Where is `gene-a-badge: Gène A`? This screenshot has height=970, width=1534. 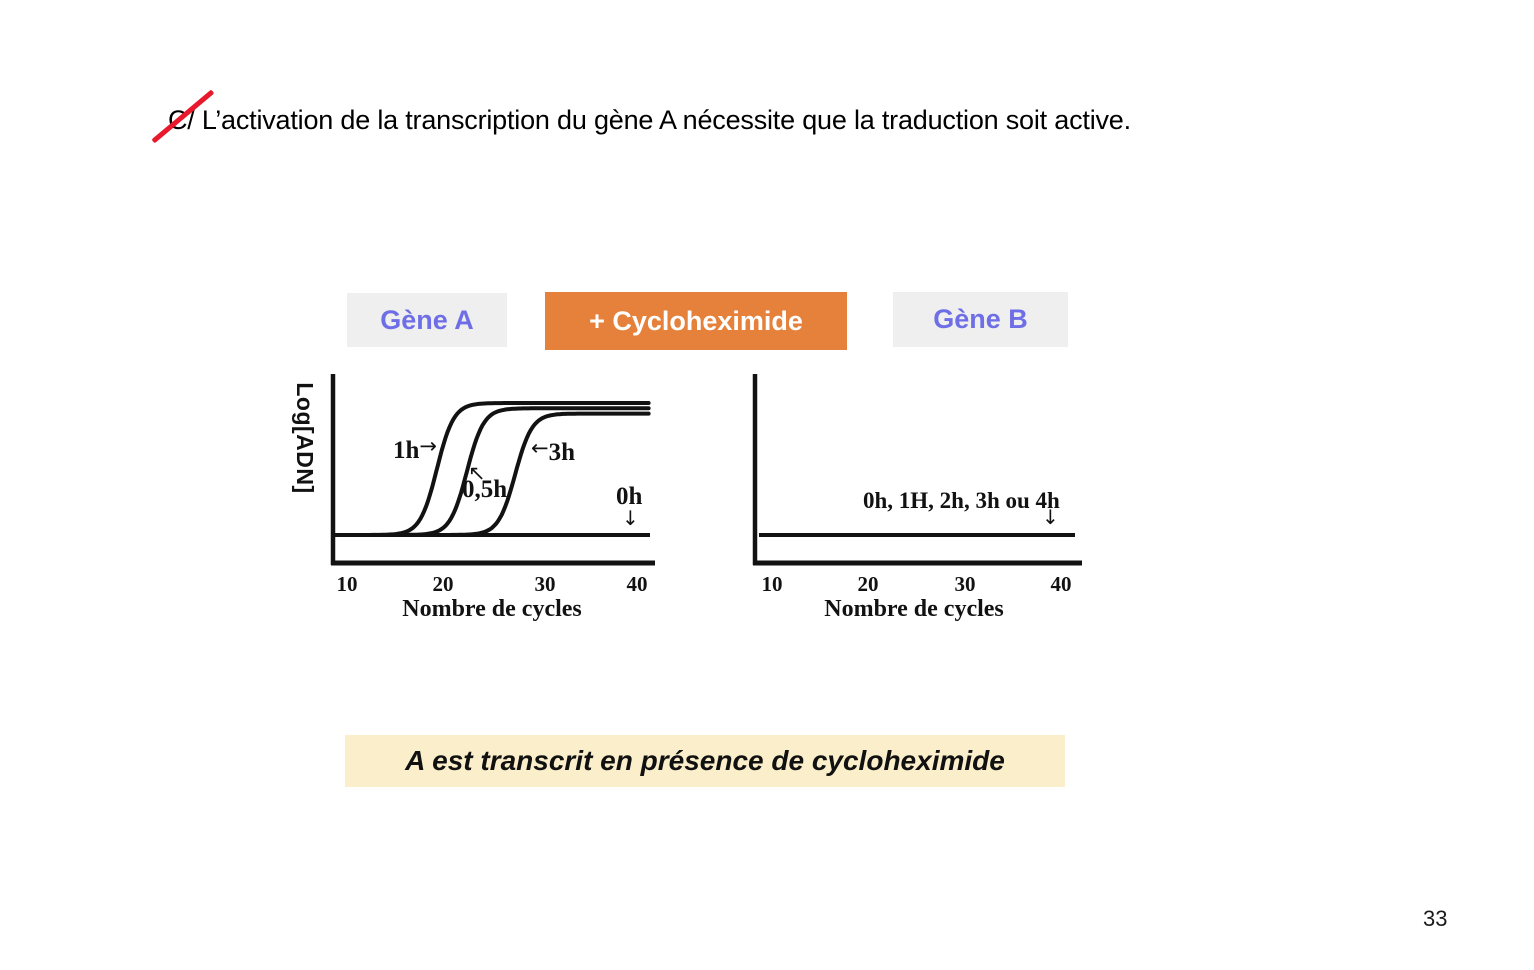 gene-a-badge: Gène A is located at coordinates (427, 320).